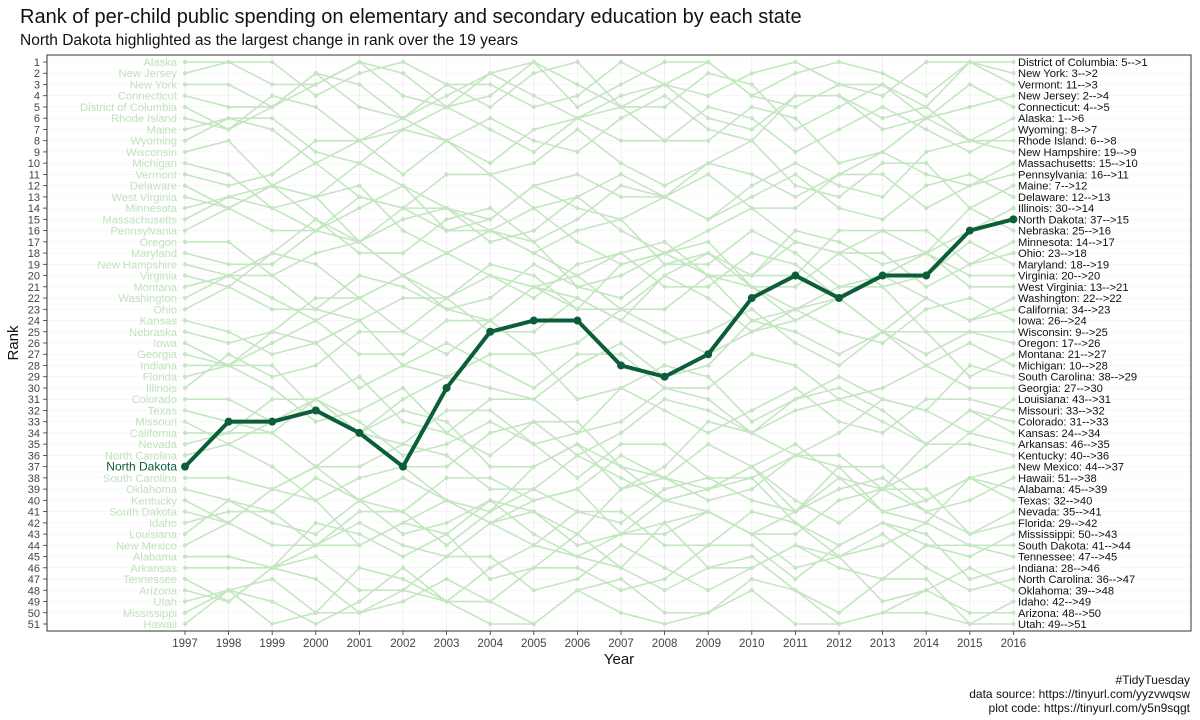 Image resolution: width=1200 pixels, height=720 pixels. I want to click on left-state-label: Arkansas, so click(153, 569).